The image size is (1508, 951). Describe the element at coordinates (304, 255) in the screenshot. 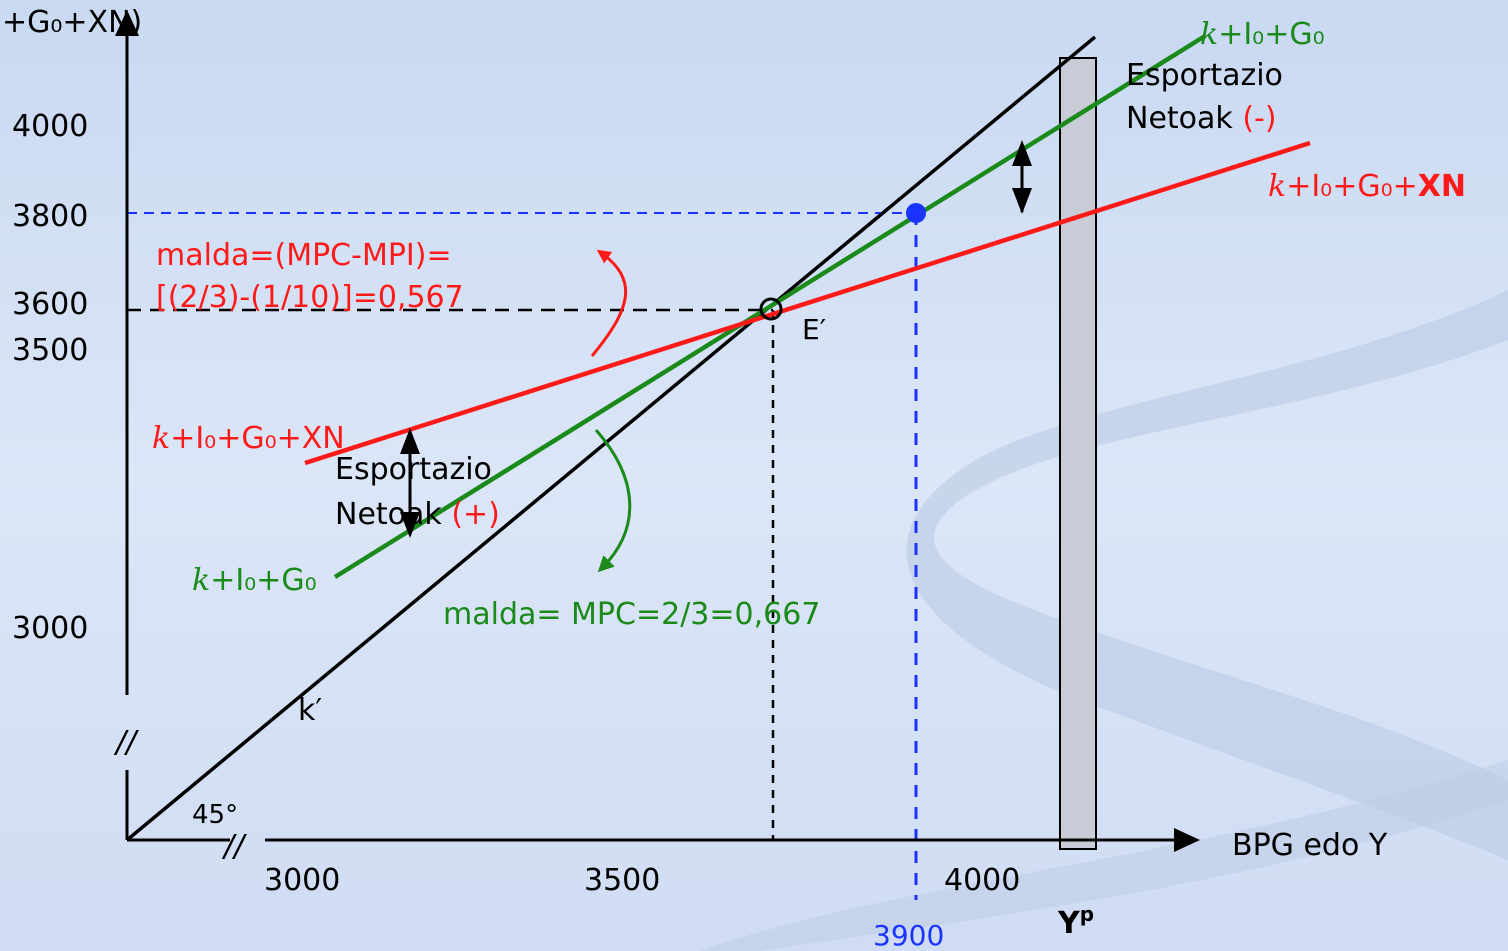

I see `slope-red-text-1: malda=(MPC-MPI)=` at that location.